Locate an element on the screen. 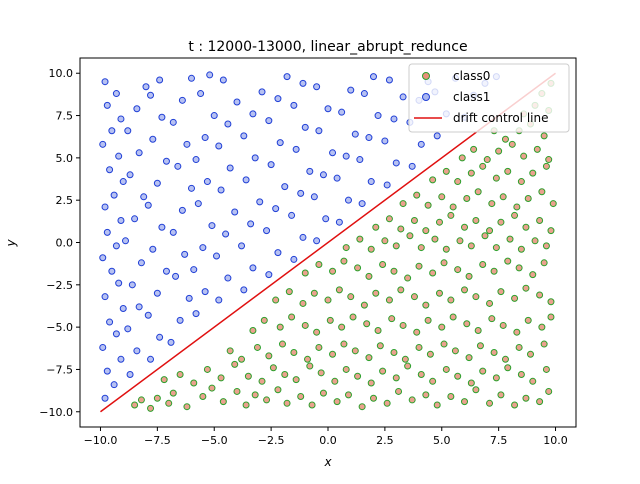 The image size is (640, 484). x-tick-label-5: 2.5 is located at coordinates (385, 440).